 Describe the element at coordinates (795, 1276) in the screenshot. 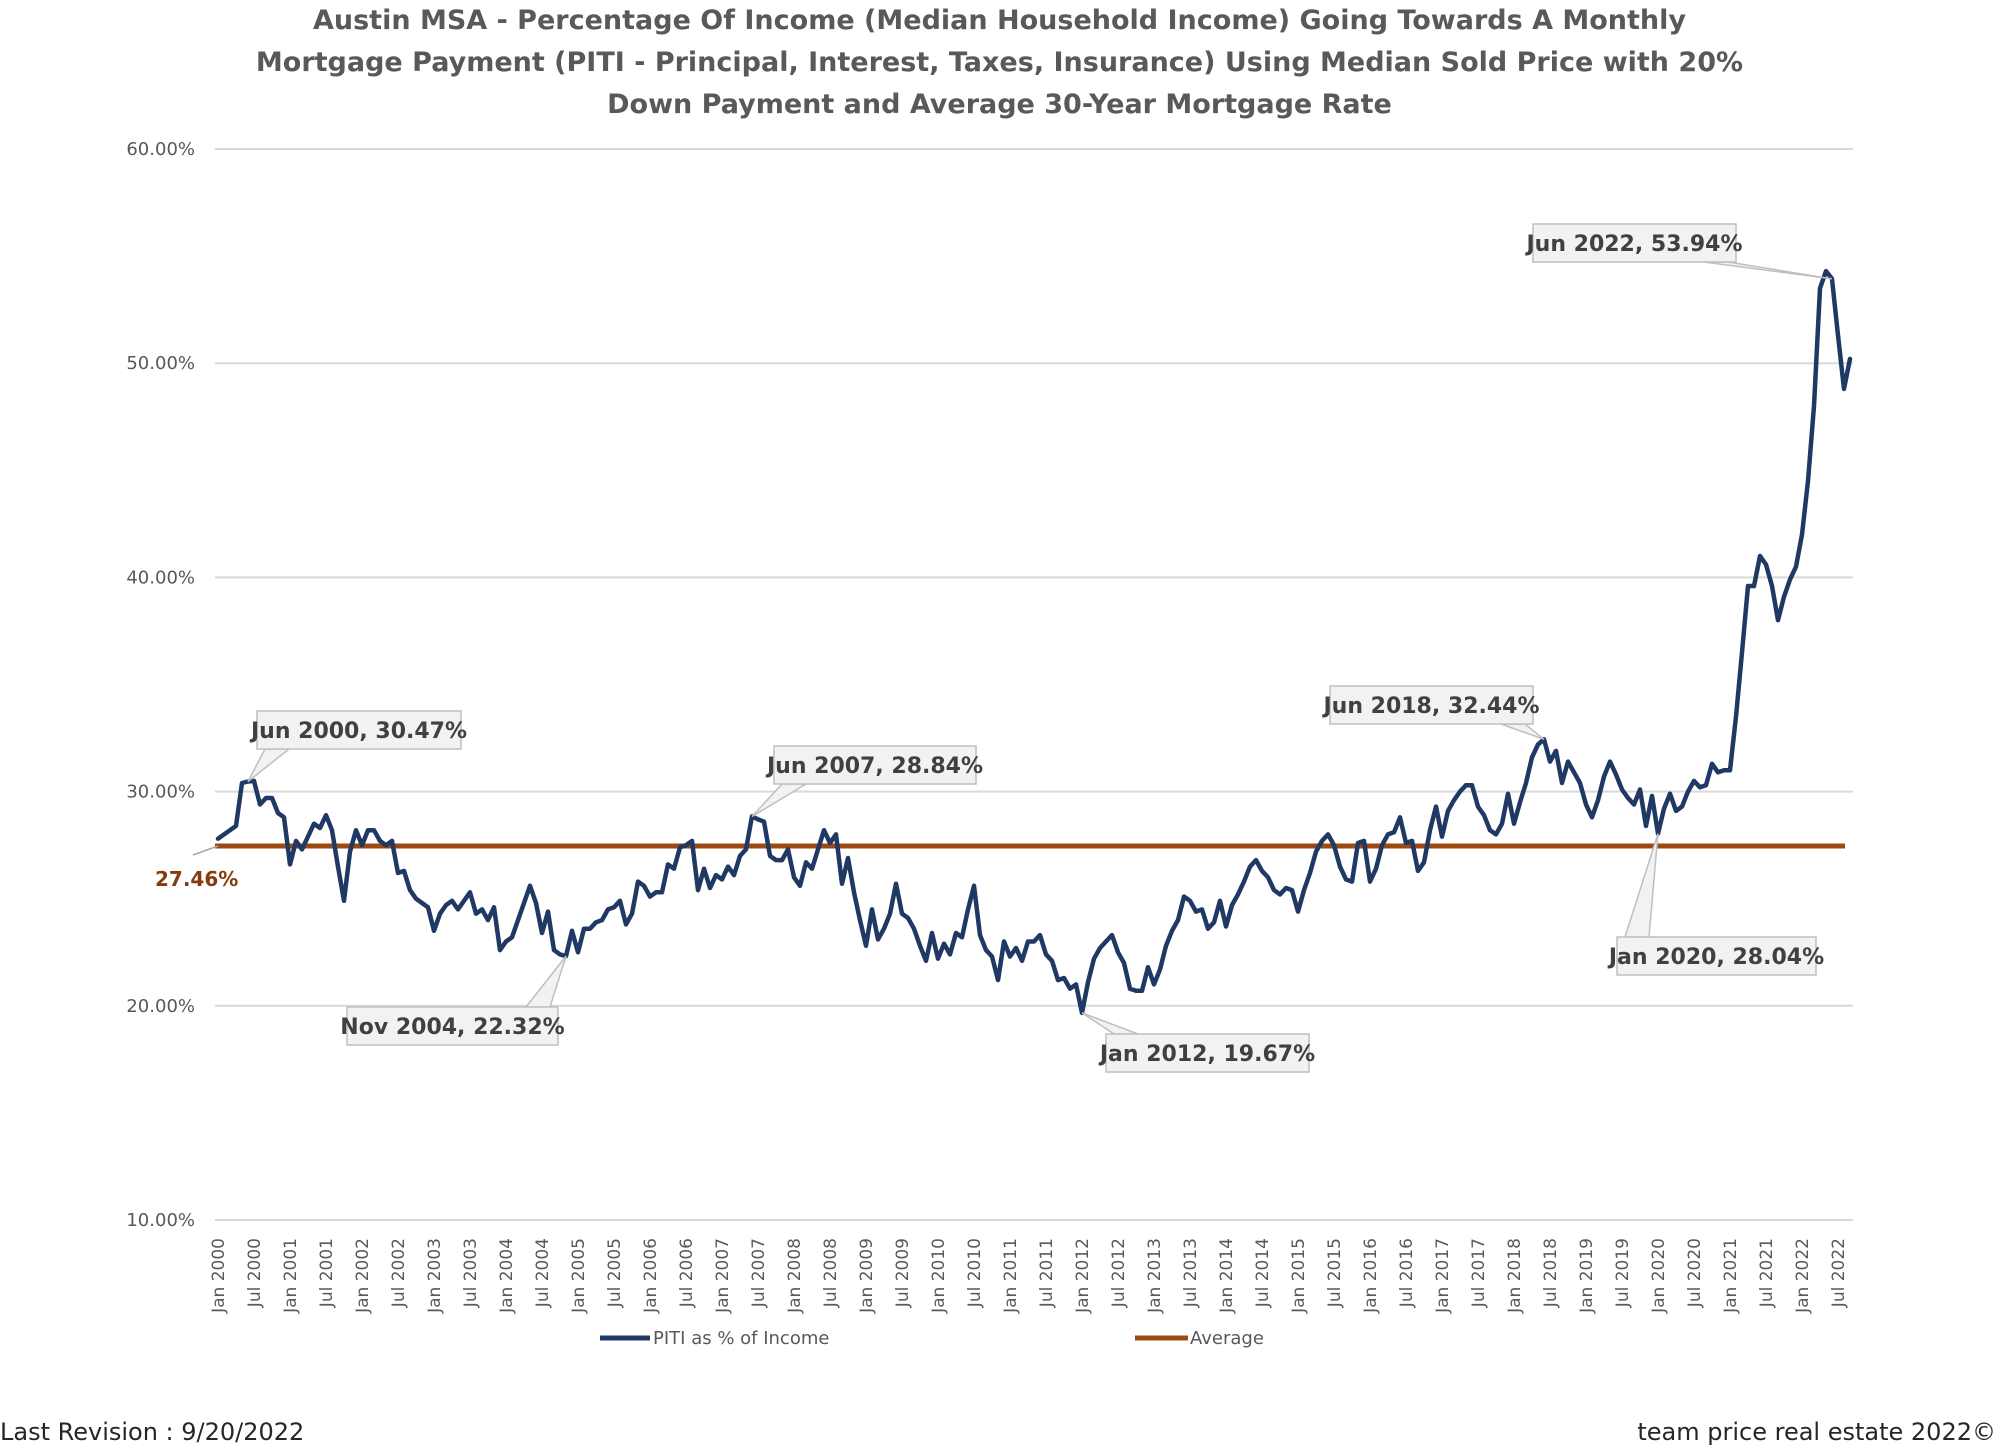

I see `x-tick-label: Jan 2008` at that location.